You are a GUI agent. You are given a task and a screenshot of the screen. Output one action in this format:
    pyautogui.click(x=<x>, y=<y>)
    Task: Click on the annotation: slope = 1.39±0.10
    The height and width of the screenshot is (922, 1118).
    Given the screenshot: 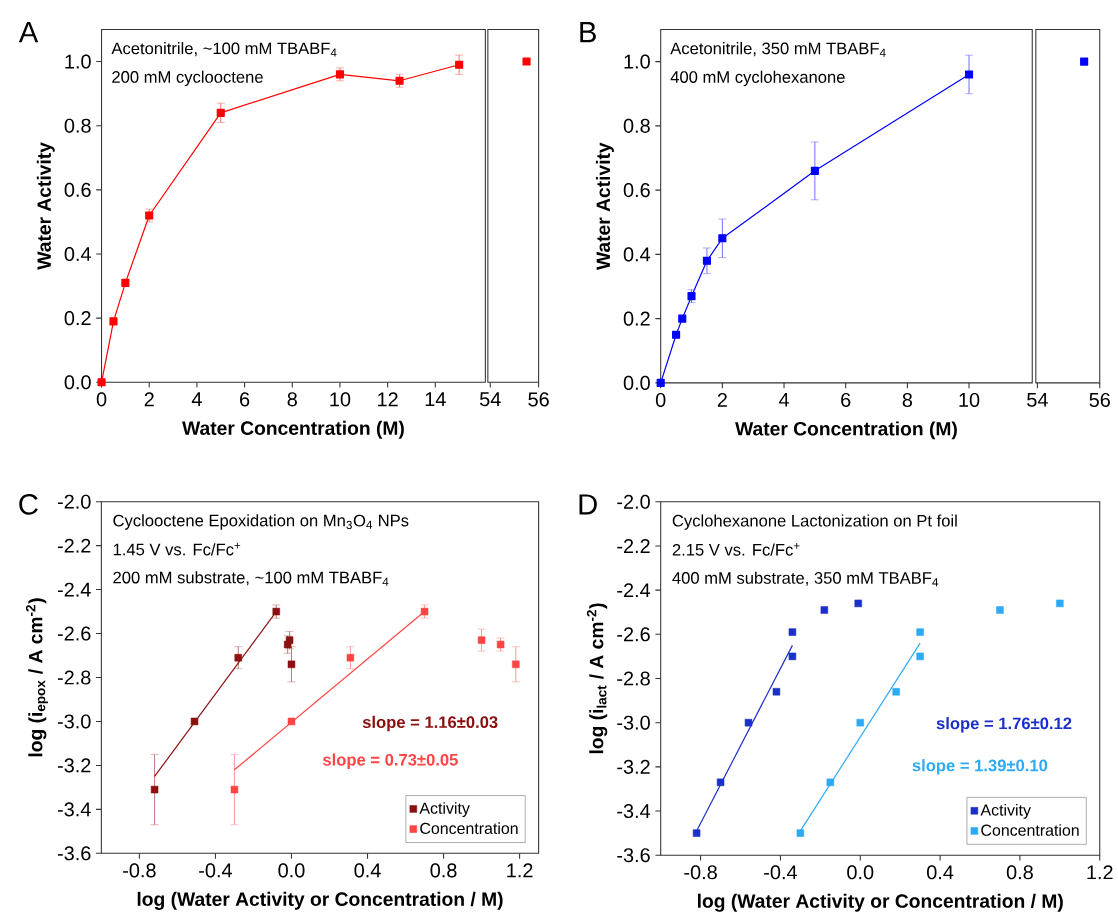 What is the action you would take?
    pyautogui.click(x=980, y=767)
    